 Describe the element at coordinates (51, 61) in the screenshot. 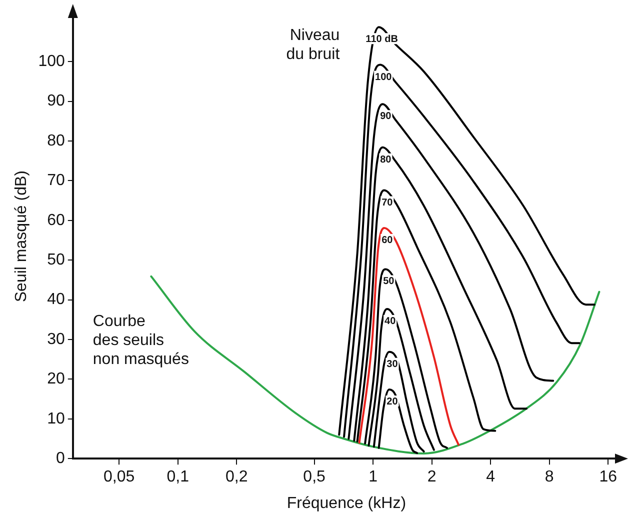

I see `y-tick-label: 100` at that location.